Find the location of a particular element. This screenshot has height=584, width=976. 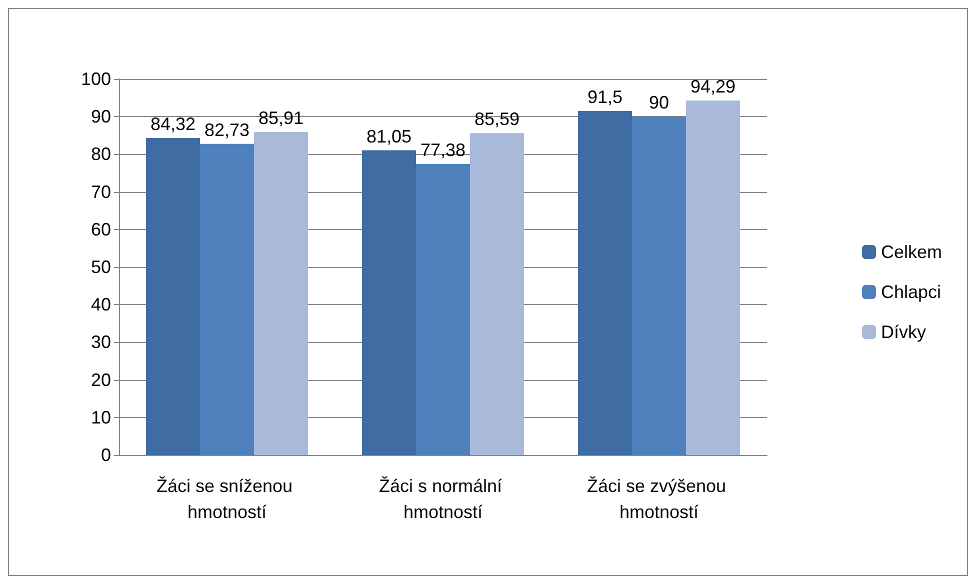

y-tick-label: 10 is located at coordinates (100, 417).